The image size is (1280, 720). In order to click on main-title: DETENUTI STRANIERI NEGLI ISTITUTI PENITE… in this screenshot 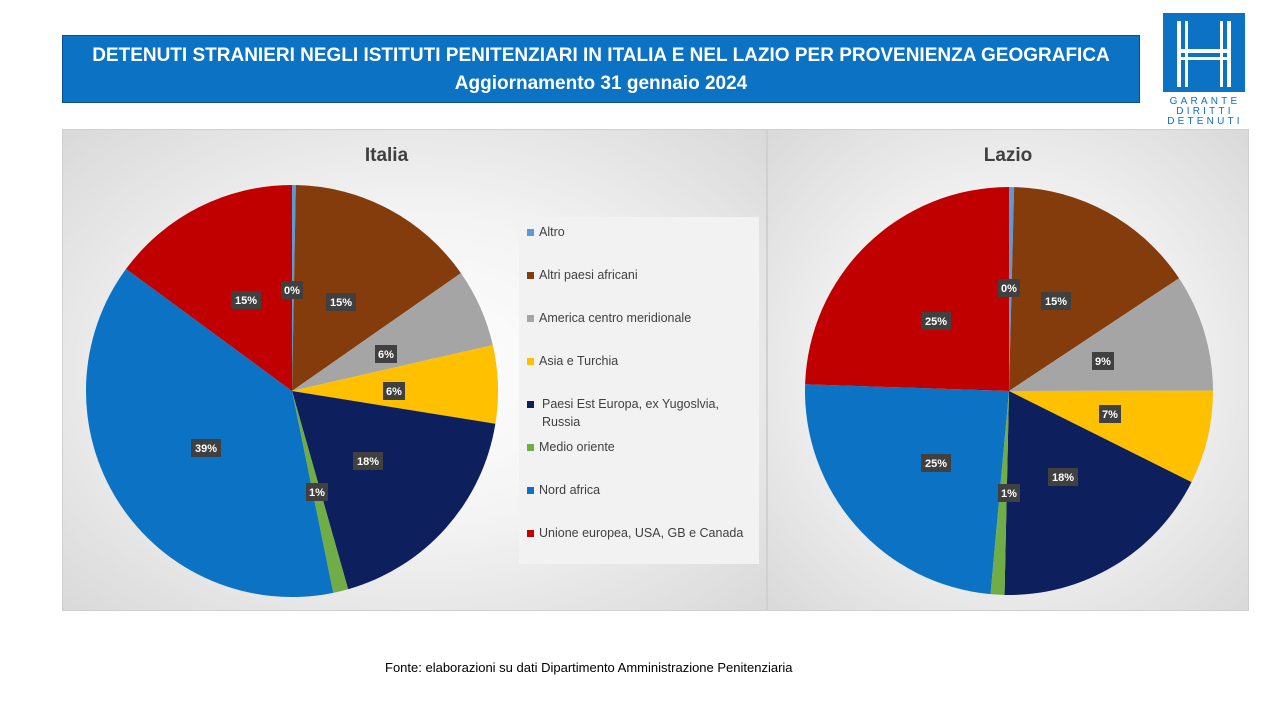, I will do `click(601, 55)`.